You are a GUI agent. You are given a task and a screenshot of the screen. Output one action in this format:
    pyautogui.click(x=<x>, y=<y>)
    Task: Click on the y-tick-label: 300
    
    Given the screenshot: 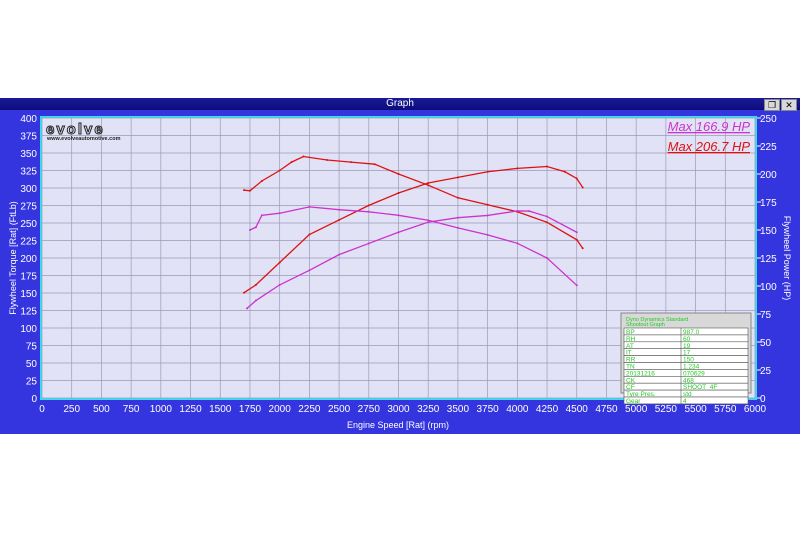 What is the action you would take?
    pyautogui.click(x=28, y=189)
    